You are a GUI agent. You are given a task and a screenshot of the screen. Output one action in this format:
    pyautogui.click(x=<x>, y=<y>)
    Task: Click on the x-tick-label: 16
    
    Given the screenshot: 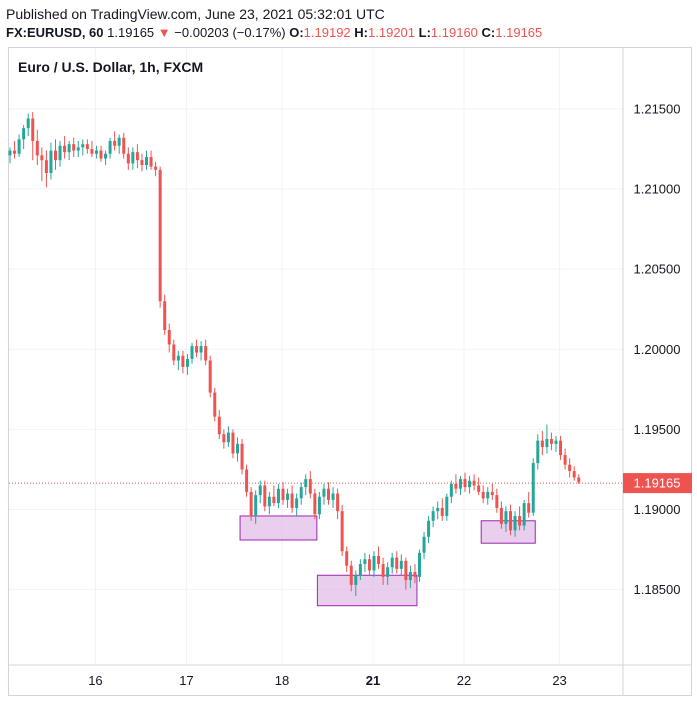 What is the action you would take?
    pyautogui.click(x=95, y=680)
    